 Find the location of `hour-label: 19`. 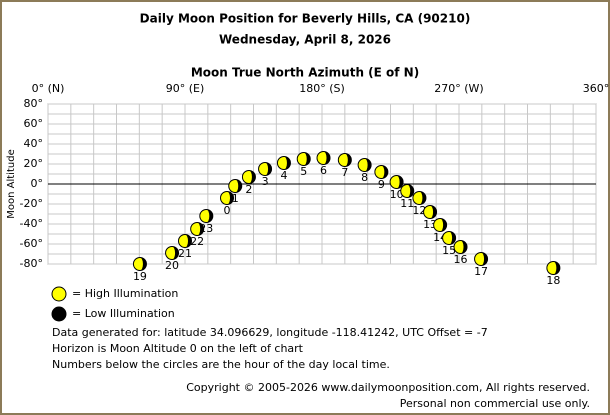

hour-label: 19 is located at coordinates (140, 276).